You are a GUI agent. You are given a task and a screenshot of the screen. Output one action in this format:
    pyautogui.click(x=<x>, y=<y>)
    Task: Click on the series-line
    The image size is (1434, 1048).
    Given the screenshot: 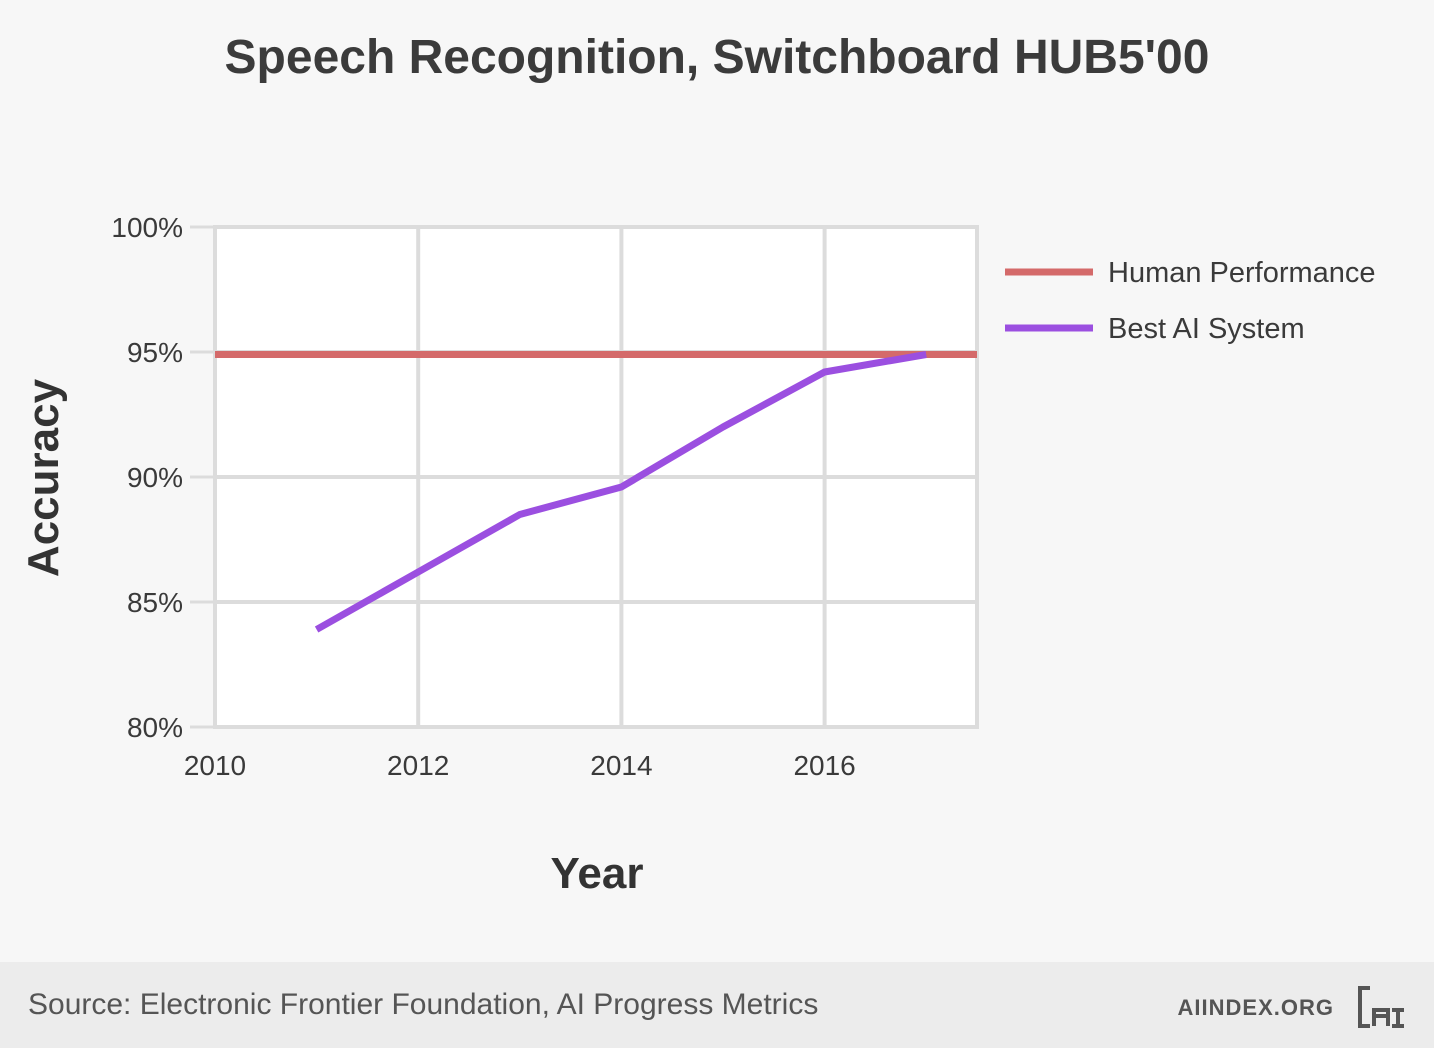 What is the action you would take?
    pyautogui.click(x=620, y=492)
    